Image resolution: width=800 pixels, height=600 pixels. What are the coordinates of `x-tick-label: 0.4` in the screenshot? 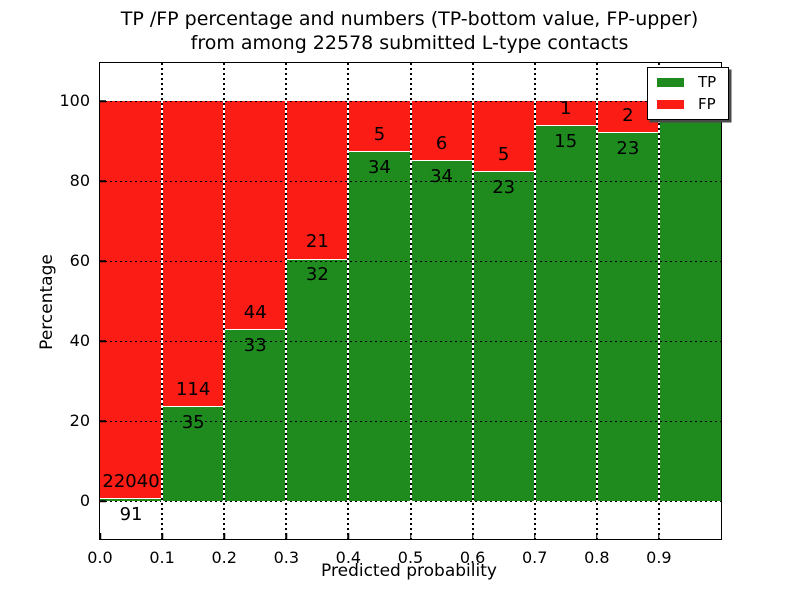 It's located at (348, 557).